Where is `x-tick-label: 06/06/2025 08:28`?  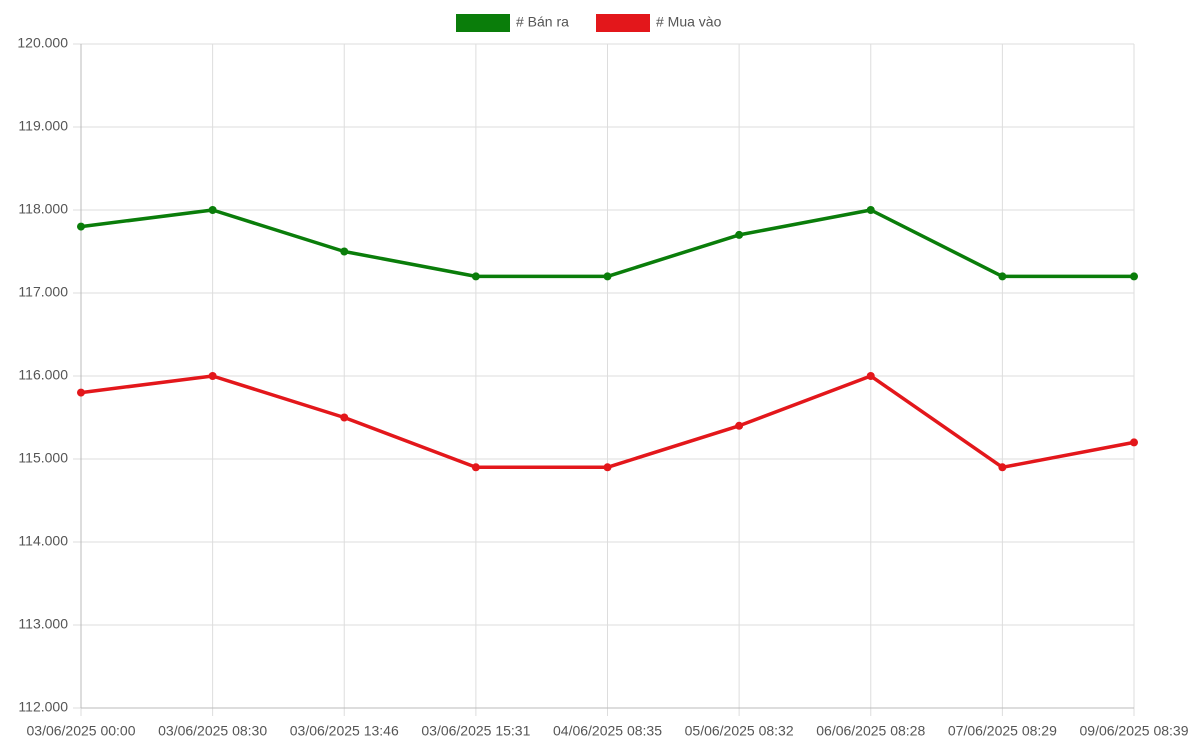
x-tick-label: 06/06/2025 08:28 is located at coordinates (870, 731).